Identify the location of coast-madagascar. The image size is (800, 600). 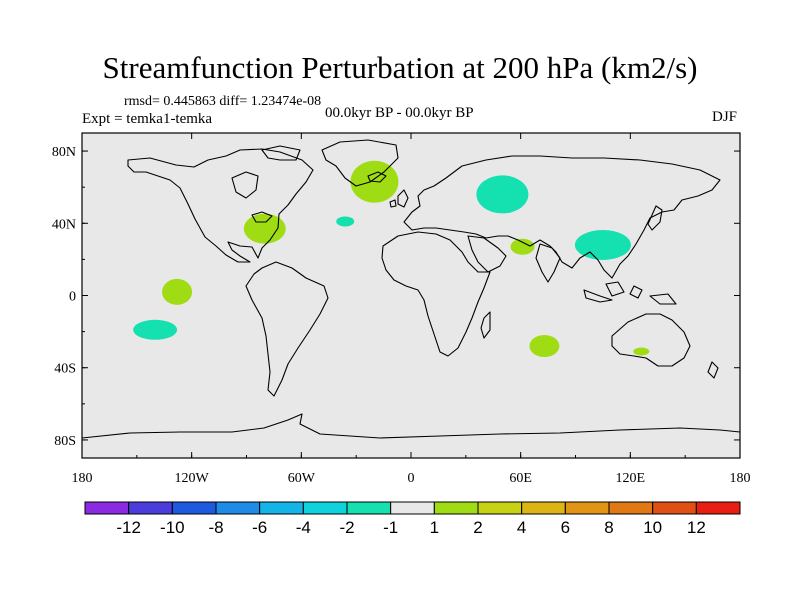
(485, 325).